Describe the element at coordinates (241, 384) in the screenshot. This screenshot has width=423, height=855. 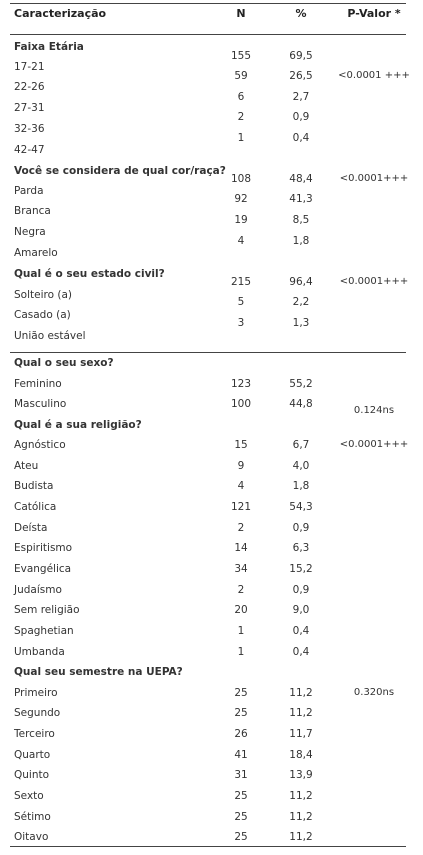
I see `row-count: 123` at that location.